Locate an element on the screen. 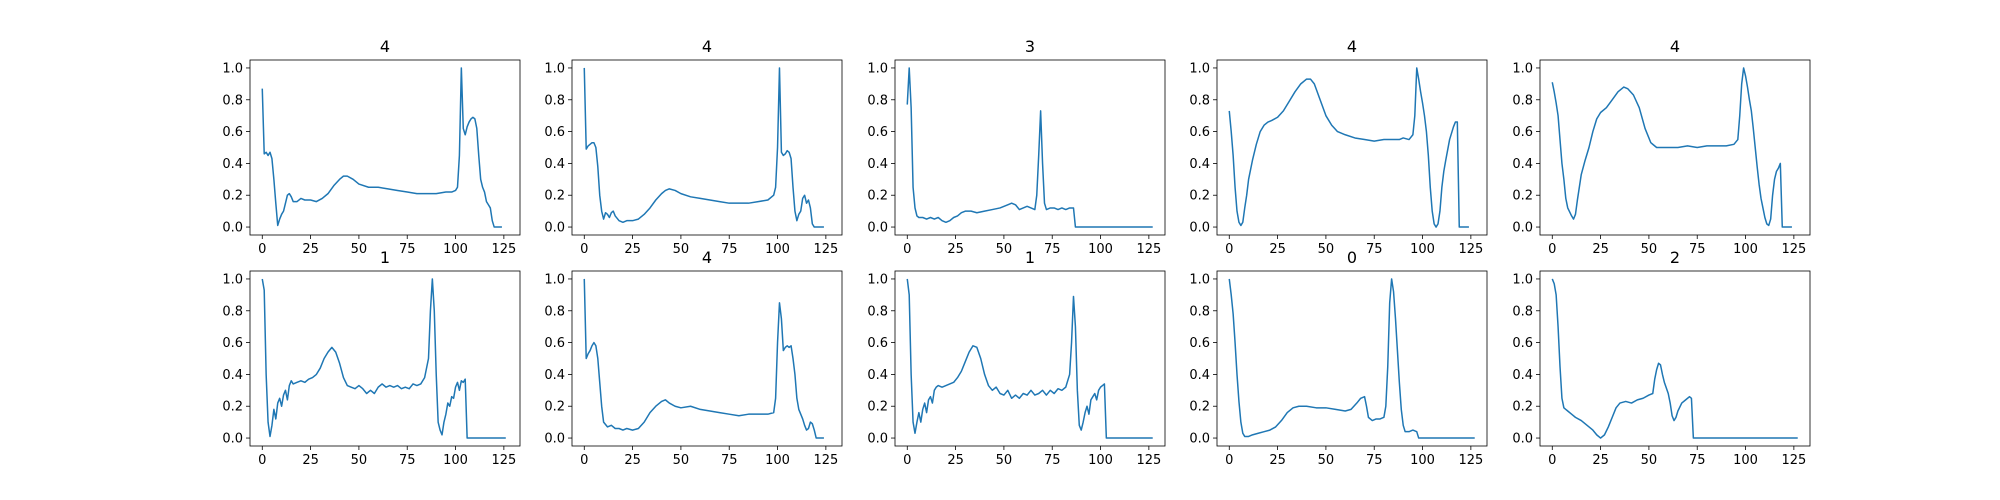 The width and height of the screenshot is (2000, 500). subplot-6: 1 0 25 50 75 100 125 0.0 0.2 0.4 0.6 0.8 1.0 is located at coordinates (371, 358).